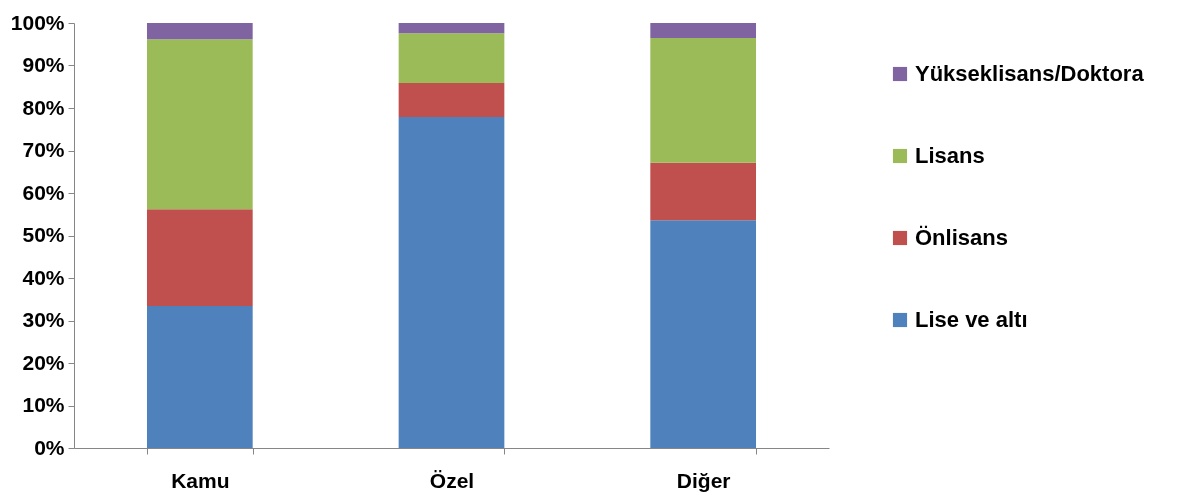 Image resolution: width=1194 pixels, height=503 pixels. What do you see at coordinates (200, 480) in the screenshot?
I see `x-tick-label: Kamu` at bounding box center [200, 480].